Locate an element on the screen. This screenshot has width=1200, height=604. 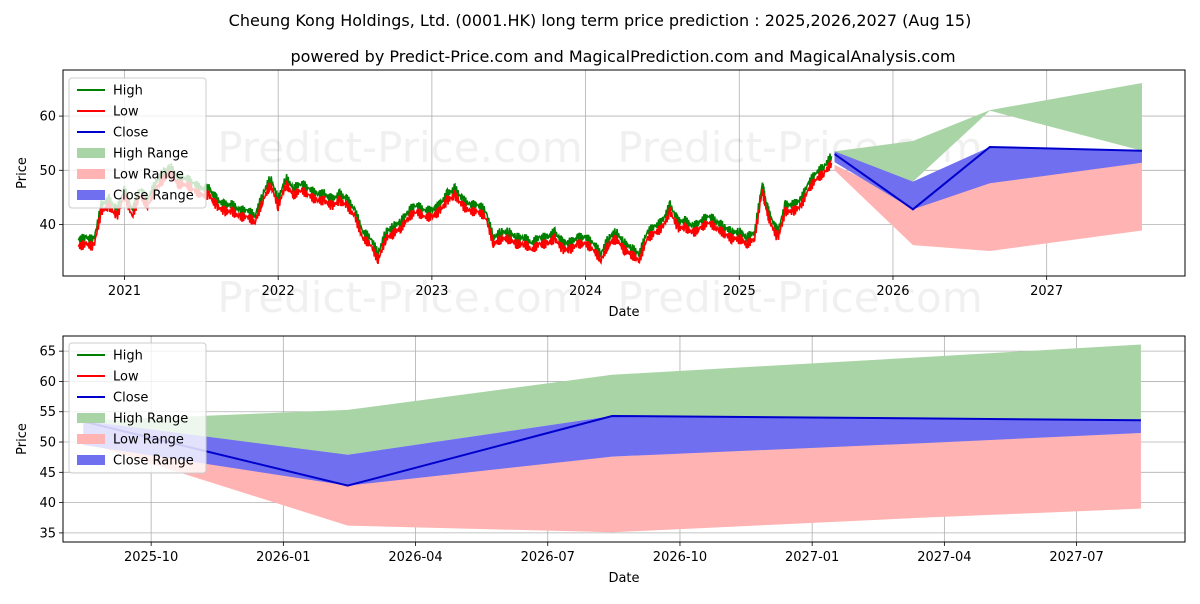
1-xtick-label: 2025-10 is located at coordinates (151, 557).